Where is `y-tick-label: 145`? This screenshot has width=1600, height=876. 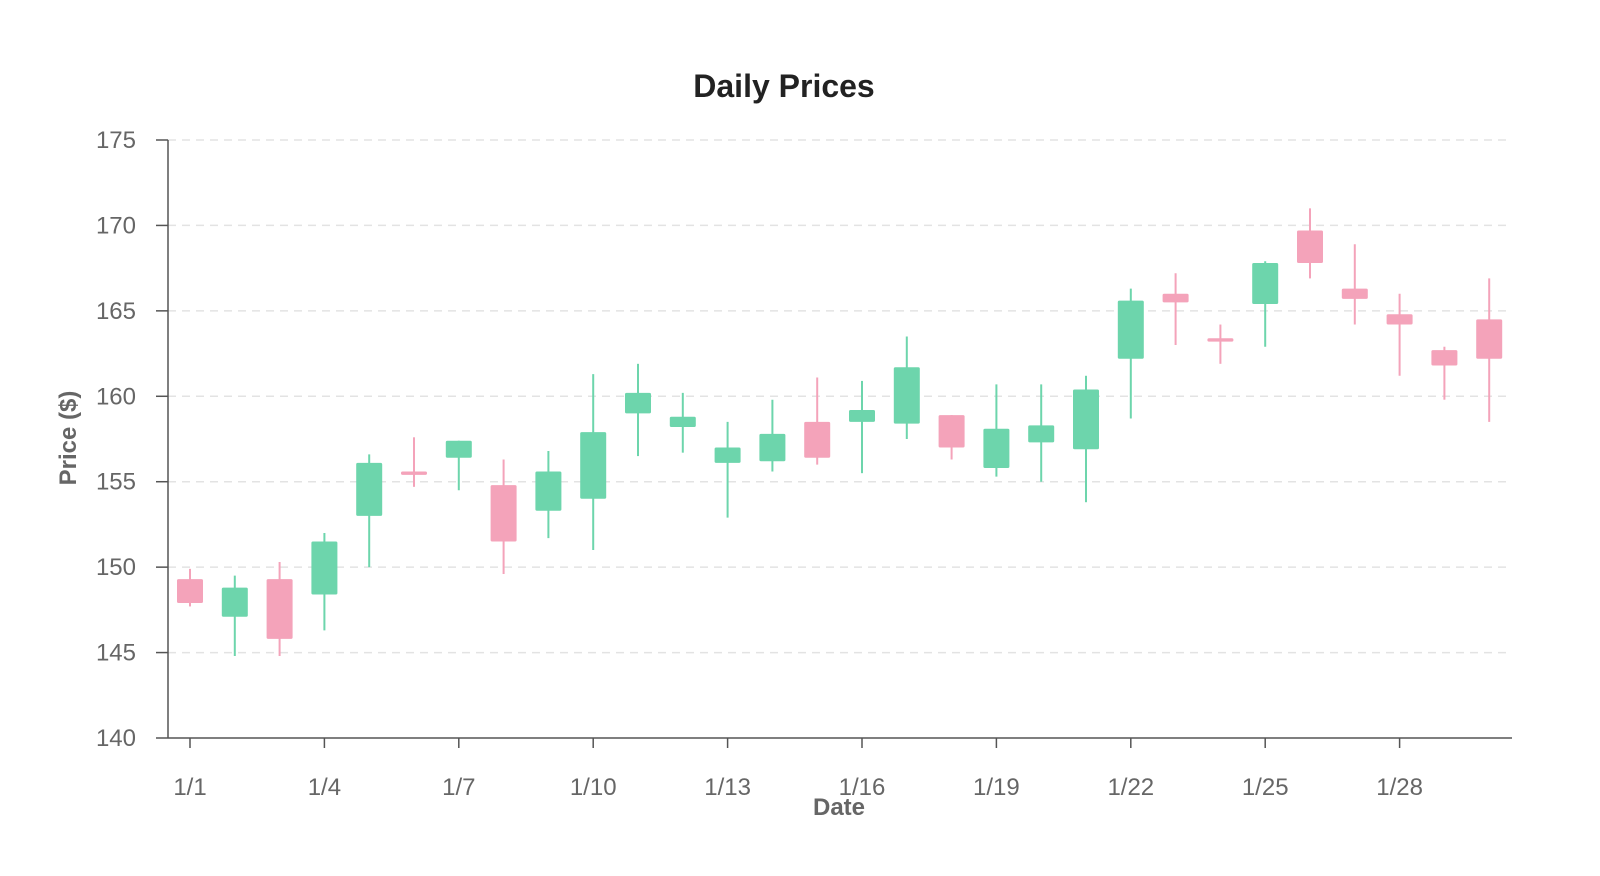
y-tick-label: 145 is located at coordinates (116, 653).